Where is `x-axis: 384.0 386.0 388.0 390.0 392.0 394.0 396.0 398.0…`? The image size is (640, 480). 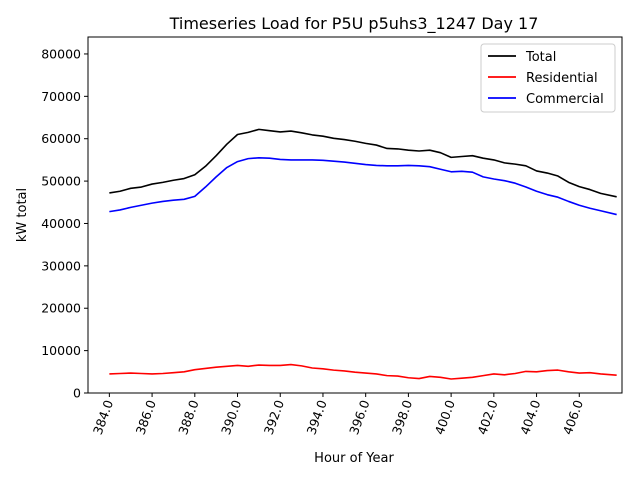
x-axis: 384.0 386.0 388.0 390.0 392.0 394.0 396.0 398.0… is located at coordinates (338, 415).